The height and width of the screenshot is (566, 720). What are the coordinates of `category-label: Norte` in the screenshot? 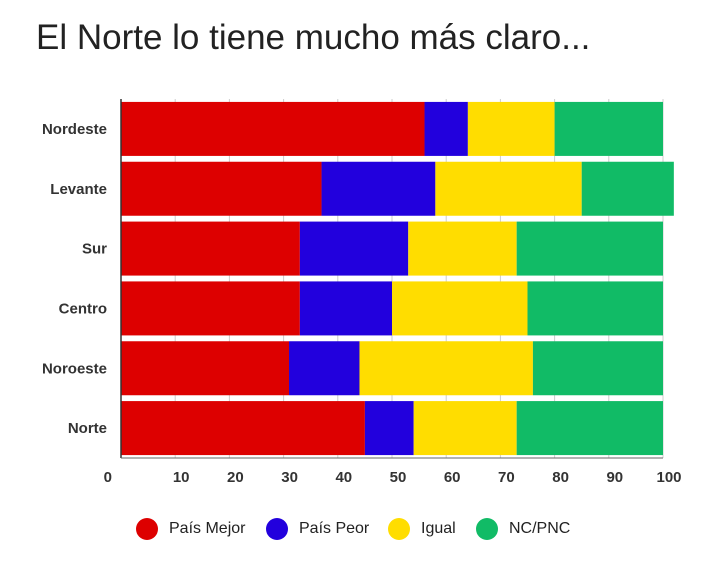 It's located at (87, 428).